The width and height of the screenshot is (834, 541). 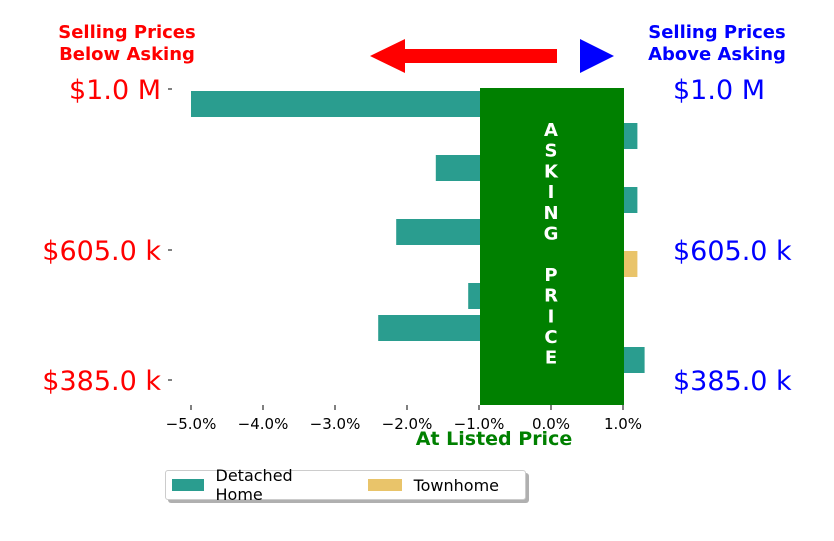 What do you see at coordinates (127, 54) in the screenshot?
I see `left-title-line-2: Below Asking` at bounding box center [127, 54].